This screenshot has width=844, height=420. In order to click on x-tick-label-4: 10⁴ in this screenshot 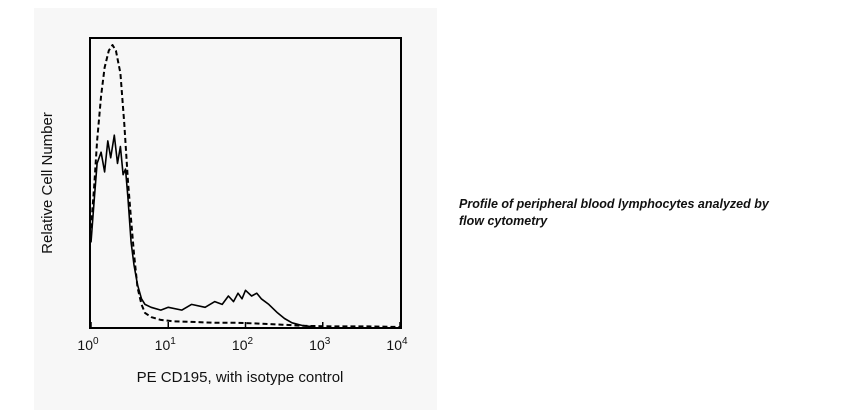, I will do `click(397, 344)`.